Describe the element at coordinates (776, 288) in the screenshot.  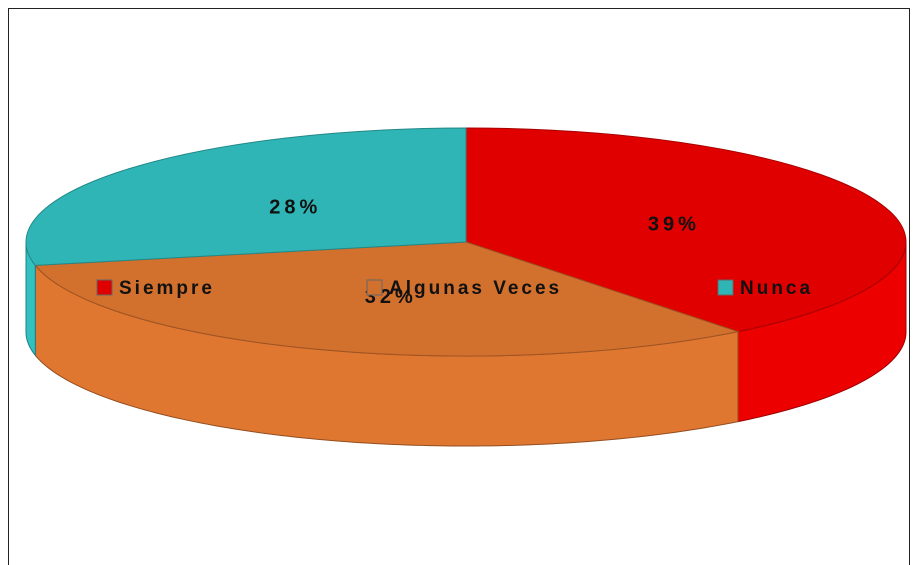
I see `legend-label: Nunca` at that location.